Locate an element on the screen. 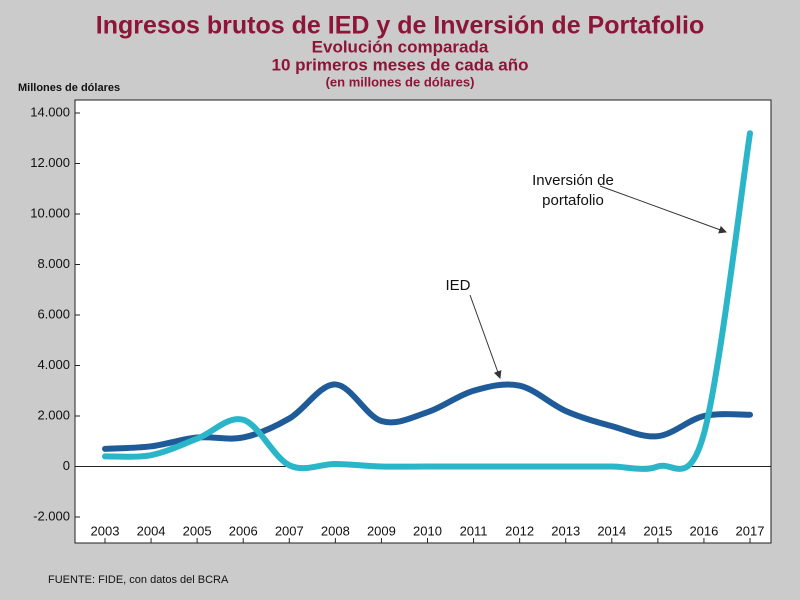 The width and height of the screenshot is (800, 600). x-tick-label: 2008 is located at coordinates (335, 530).